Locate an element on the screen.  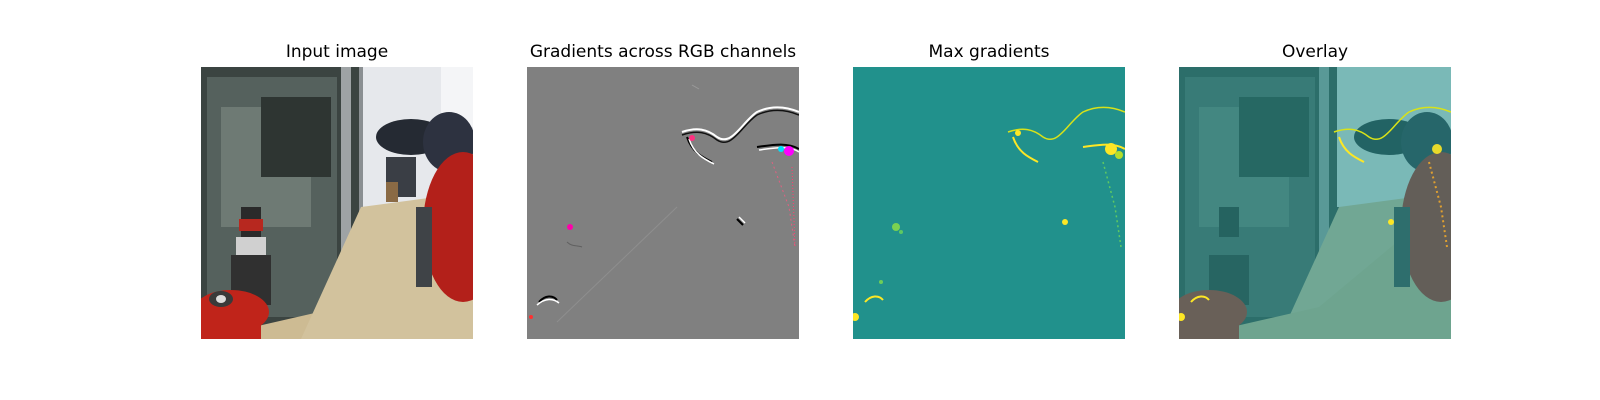
panel-title: Max gradients is located at coordinates (989, 52).